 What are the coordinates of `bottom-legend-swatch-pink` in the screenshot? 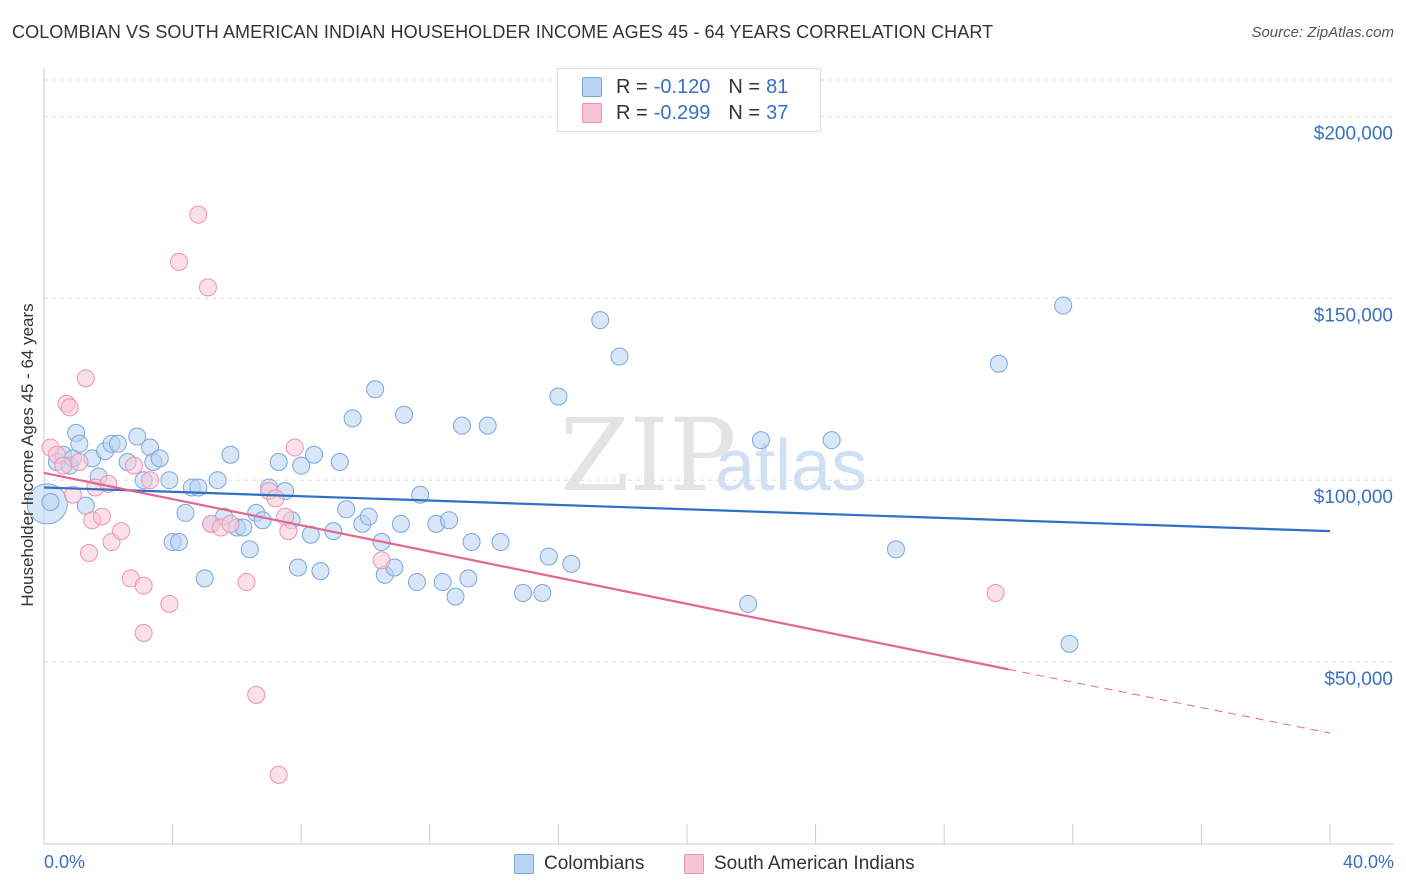 It's located at (694, 864).